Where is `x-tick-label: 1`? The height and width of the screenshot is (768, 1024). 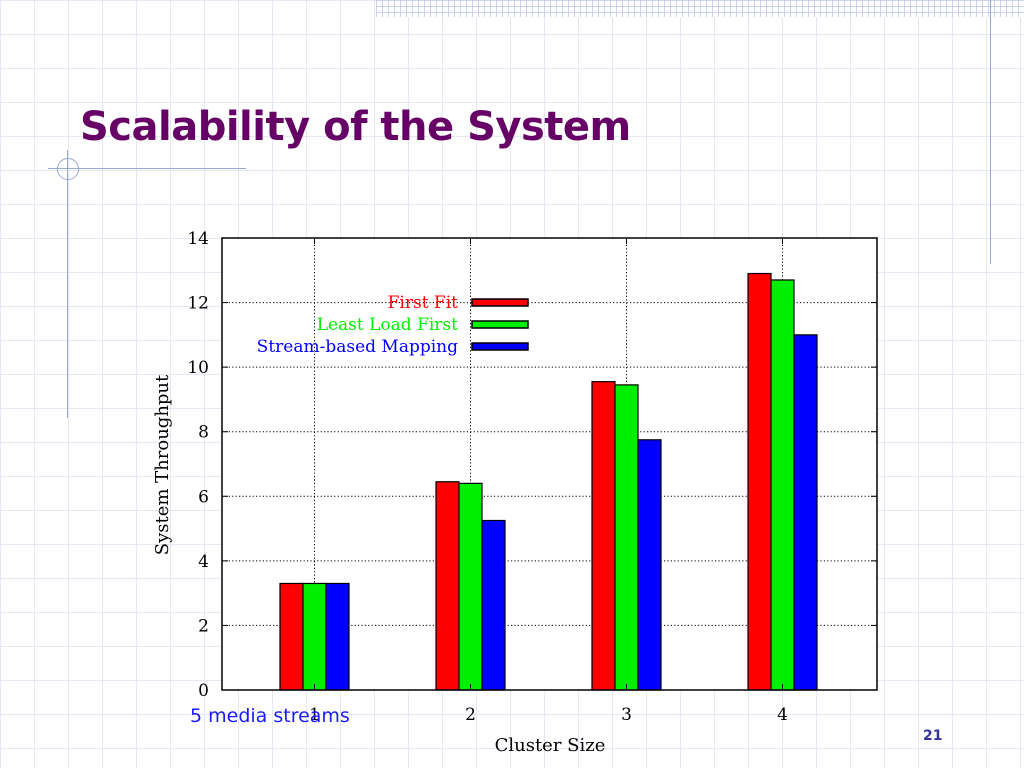
x-tick-label: 1 is located at coordinates (314, 715).